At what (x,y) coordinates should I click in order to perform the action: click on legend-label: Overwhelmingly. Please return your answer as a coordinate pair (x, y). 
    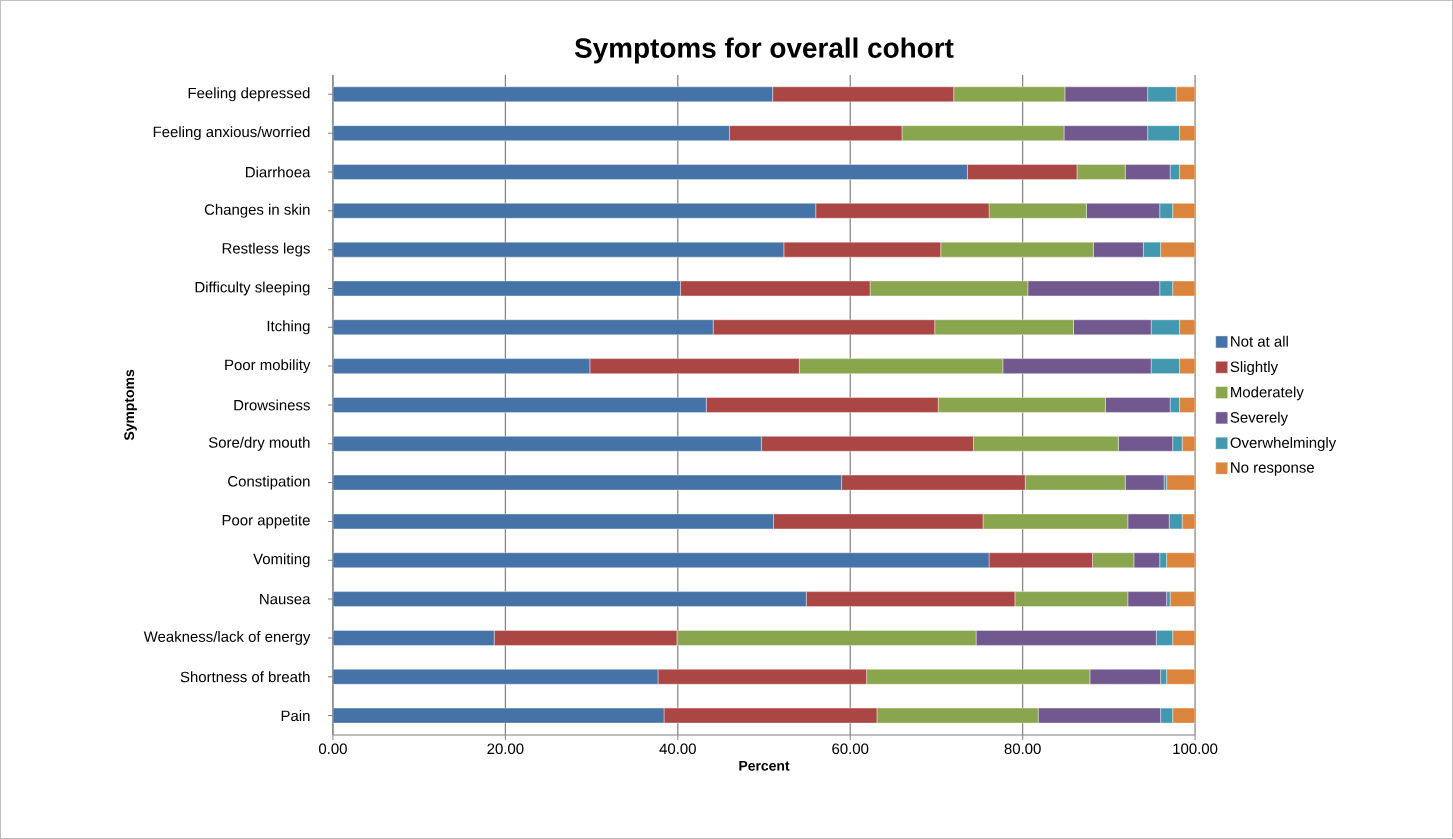
    Looking at the image, I should click on (1283, 444).